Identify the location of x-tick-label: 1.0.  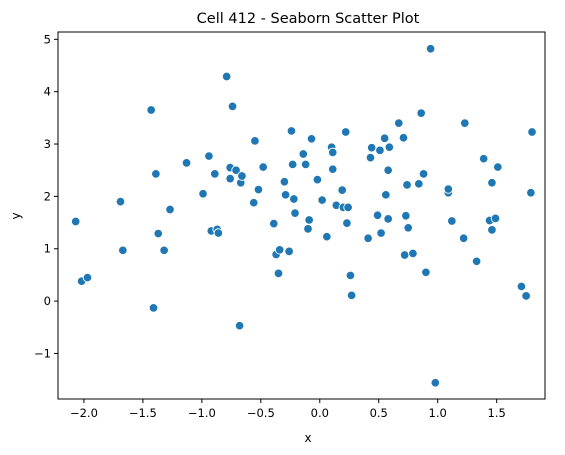
(438, 413).